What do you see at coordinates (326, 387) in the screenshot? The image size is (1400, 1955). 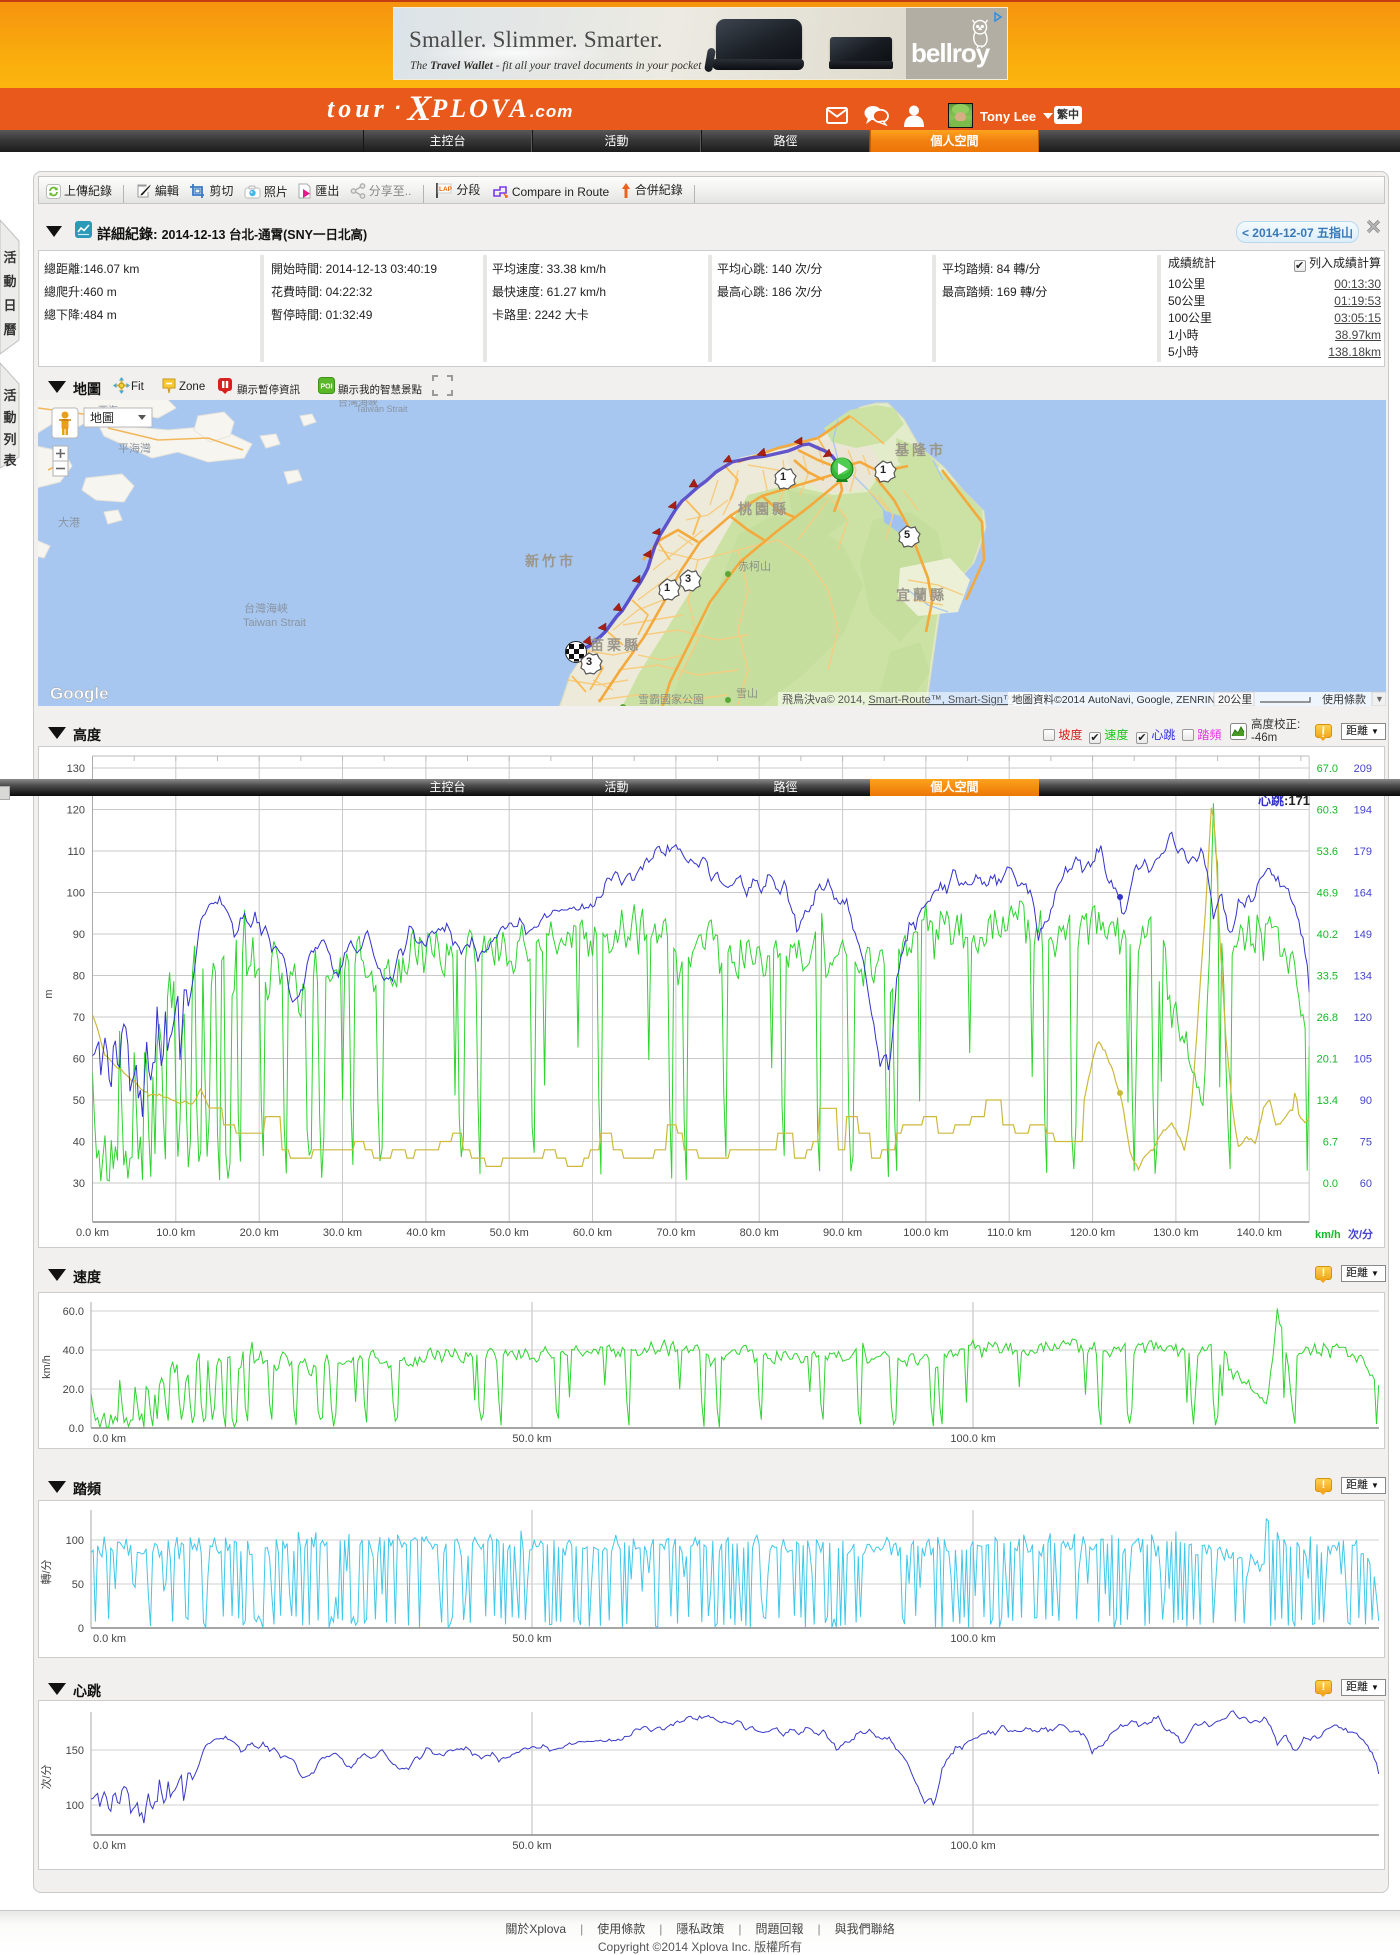 I see `svg-text: POI` at bounding box center [326, 387].